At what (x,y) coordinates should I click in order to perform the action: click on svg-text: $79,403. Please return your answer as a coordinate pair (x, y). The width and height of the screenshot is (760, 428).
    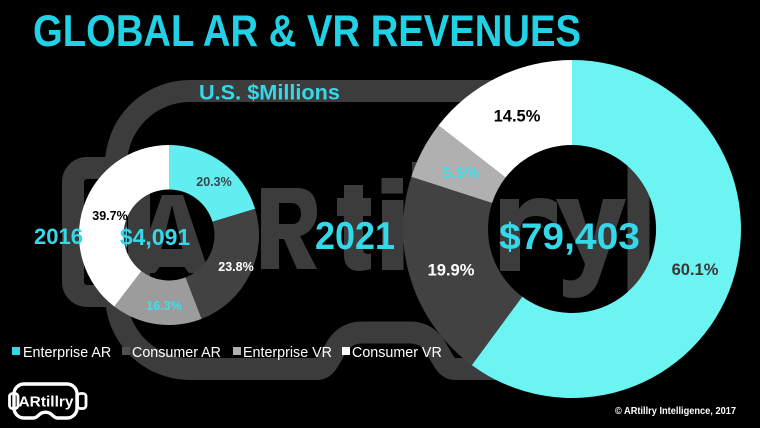
    Looking at the image, I should click on (569, 236).